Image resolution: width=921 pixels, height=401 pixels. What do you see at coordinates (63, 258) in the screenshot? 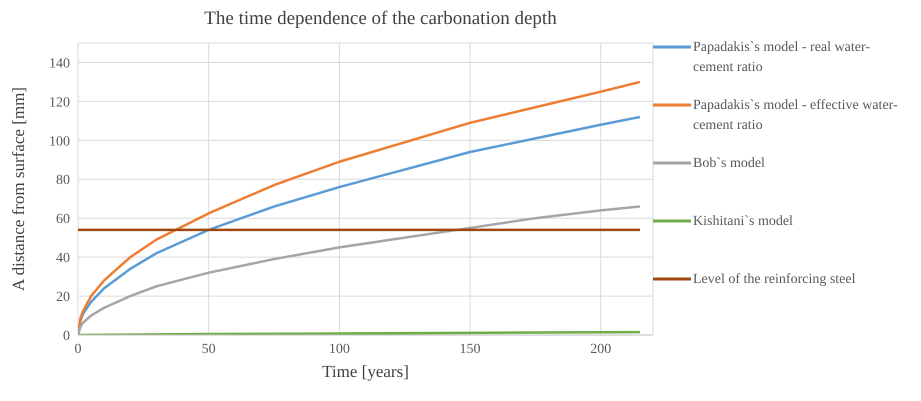
I see `y-tick-label: 40` at bounding box center [63, 258].